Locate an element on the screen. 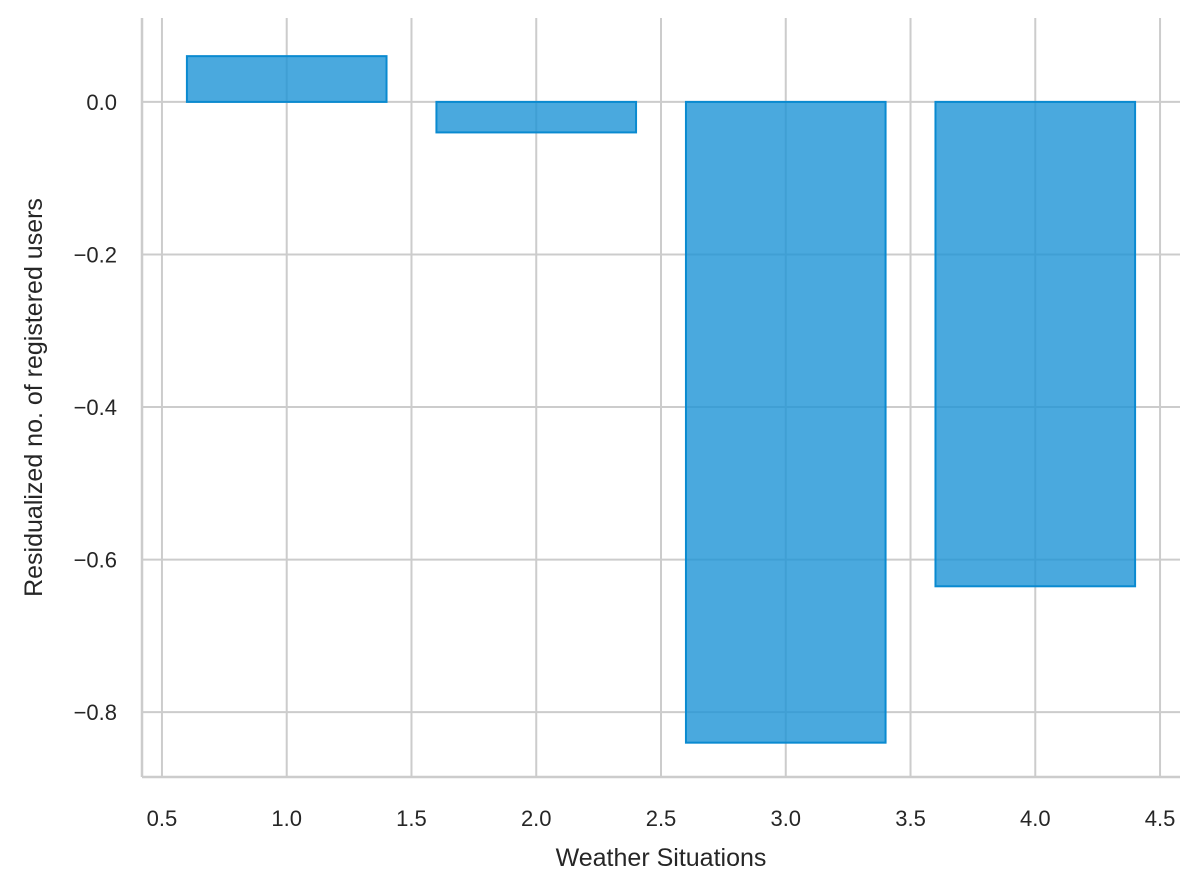 The height and width of the screenshot is (890, 1198). y-tick-label: −0.2 is located at coordinates (95, 254).